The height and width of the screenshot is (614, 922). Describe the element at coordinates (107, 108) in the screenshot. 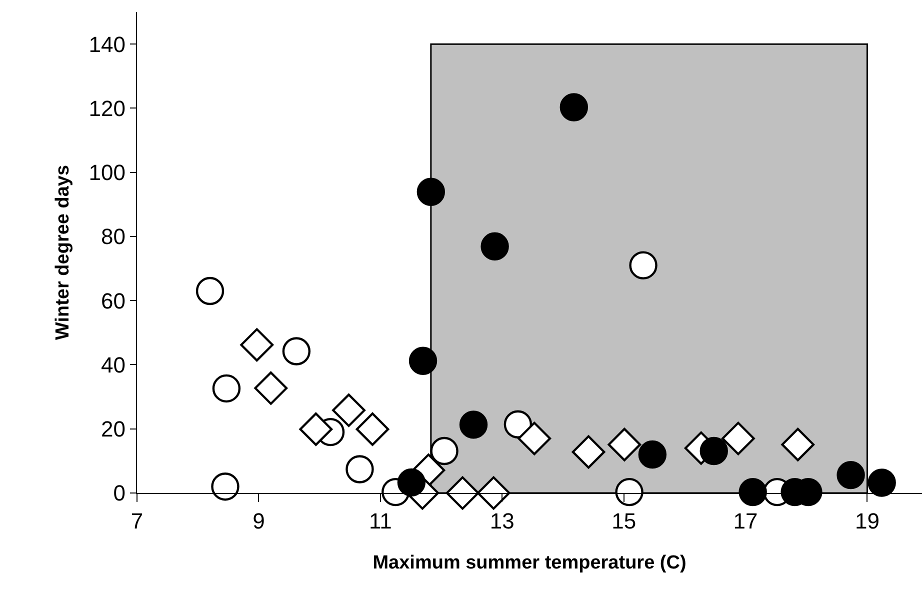

I see `y-tick-label: 120` at that location.